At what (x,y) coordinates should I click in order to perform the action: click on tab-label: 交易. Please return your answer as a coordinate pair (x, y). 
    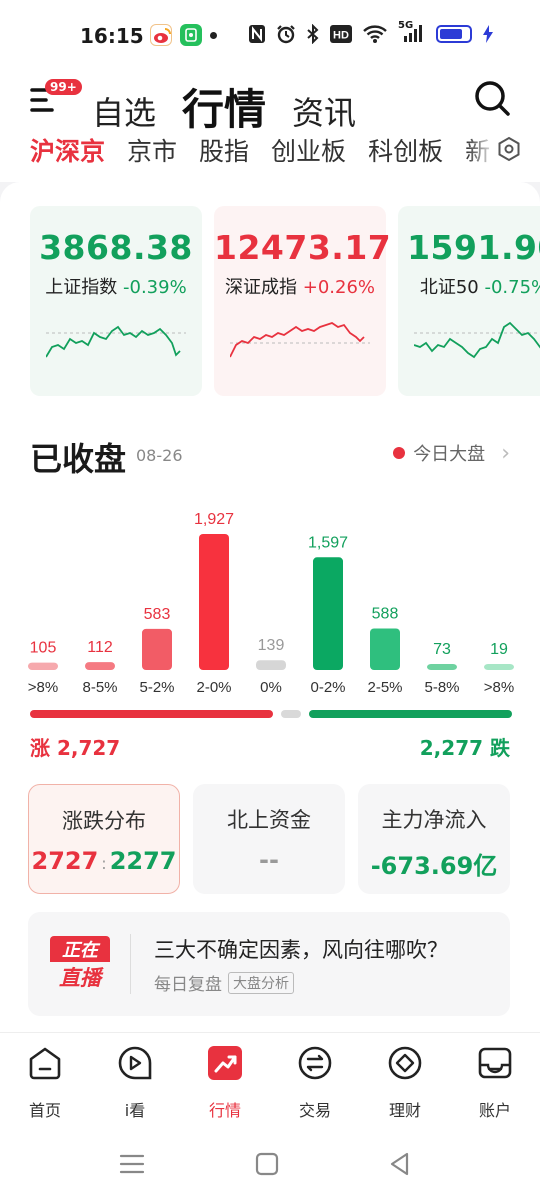
    Looking at the image, I should click on (314, 1110).